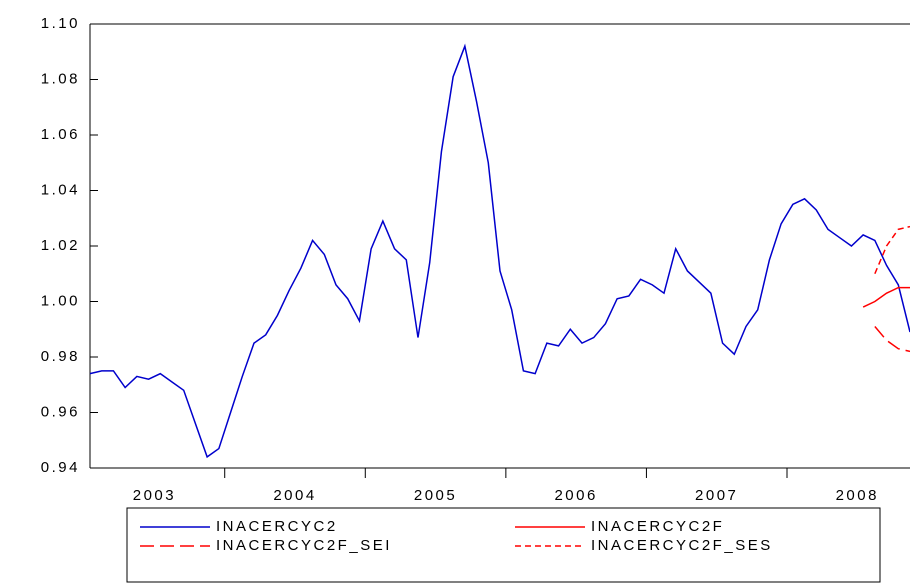  Describe the element at coordinates (60, 245) in the screenshot. I see `y-tick-label: 1.02` at that location.